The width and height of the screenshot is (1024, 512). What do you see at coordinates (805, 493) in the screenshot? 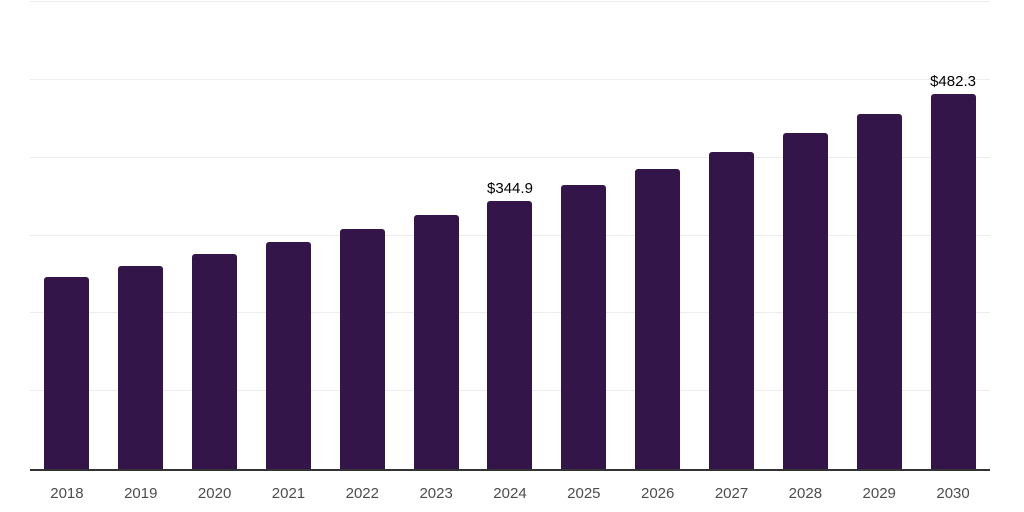
I see `x-tick-label: 2028` at bounding box center [805, 493].